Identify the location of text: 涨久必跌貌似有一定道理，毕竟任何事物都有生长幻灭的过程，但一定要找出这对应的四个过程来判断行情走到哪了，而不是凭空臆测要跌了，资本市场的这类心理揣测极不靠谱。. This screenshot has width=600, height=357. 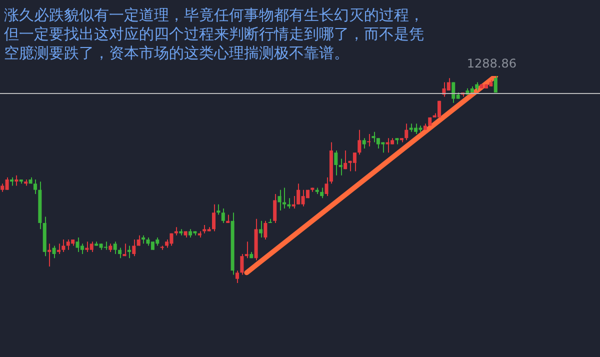
(214, 34).